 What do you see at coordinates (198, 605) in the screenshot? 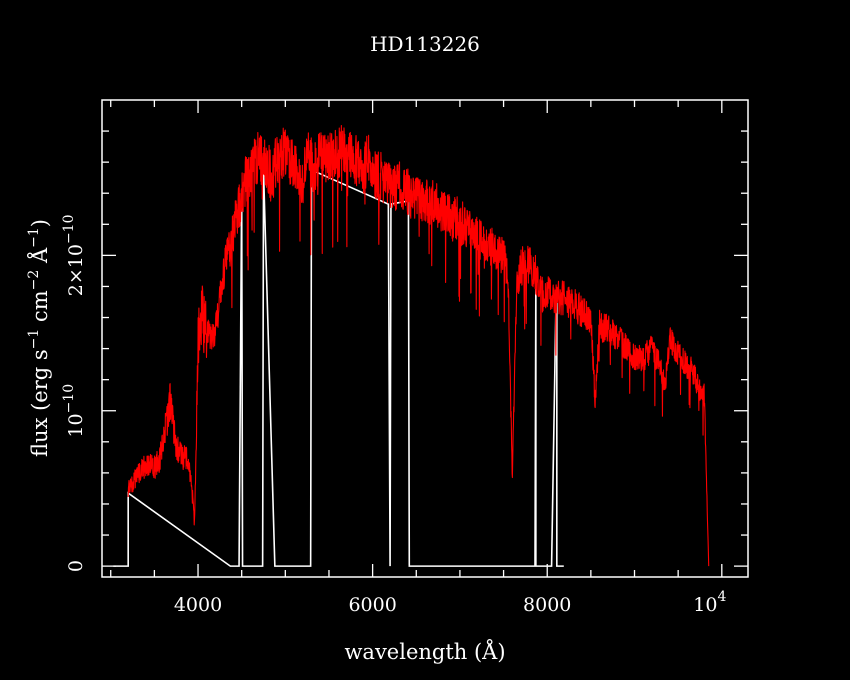
I see `x-tick-label-0: 4000` at bounding box center [198, 605].